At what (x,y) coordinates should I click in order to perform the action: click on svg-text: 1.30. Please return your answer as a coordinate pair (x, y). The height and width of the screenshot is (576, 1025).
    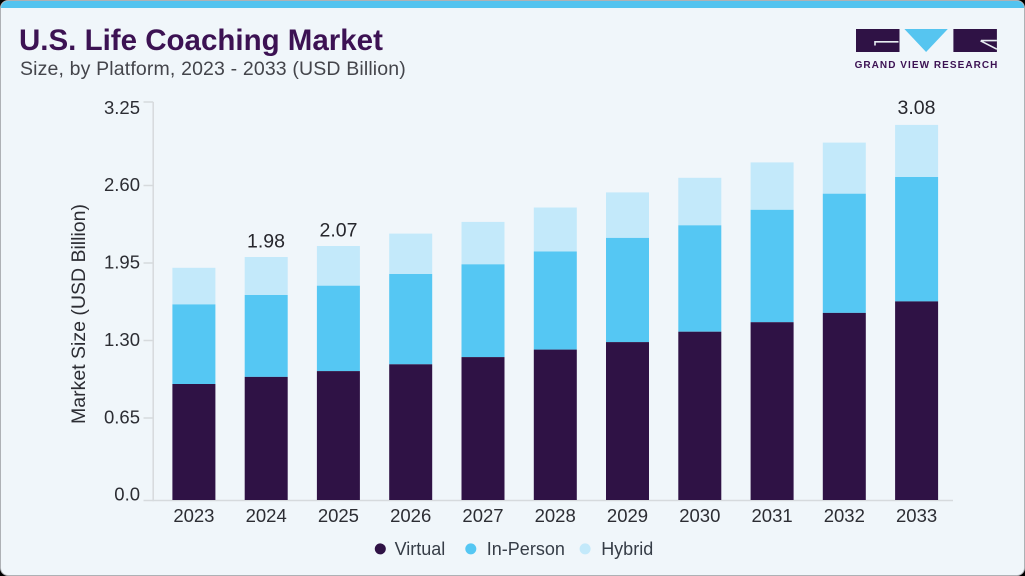
    Looking at the image, I should click on (122, 339).